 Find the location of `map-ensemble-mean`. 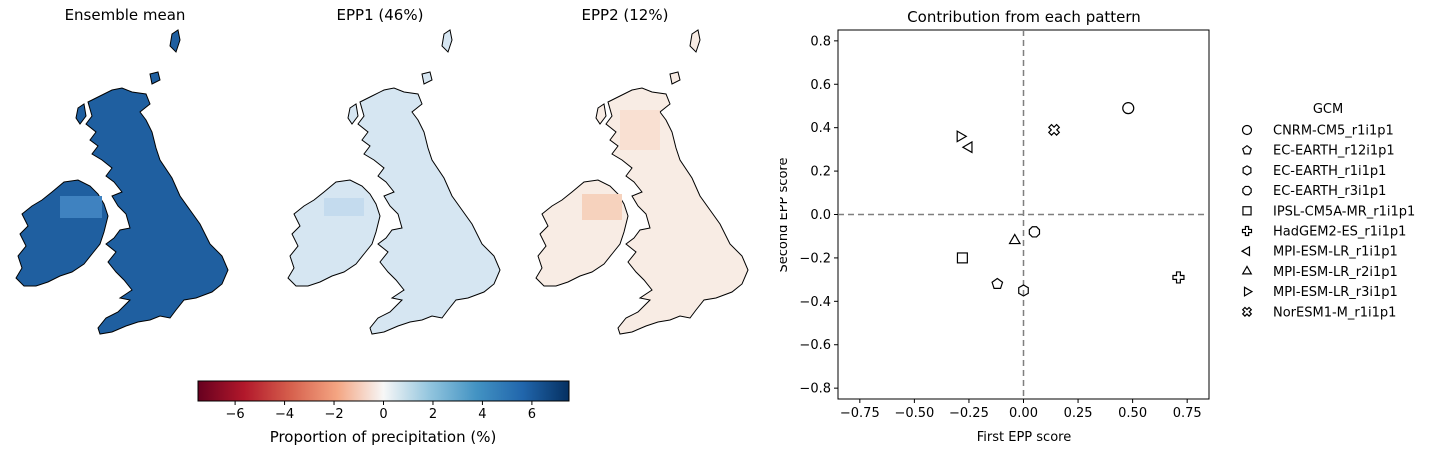

map-ensemble-mean is located at coordinates (122, 182).